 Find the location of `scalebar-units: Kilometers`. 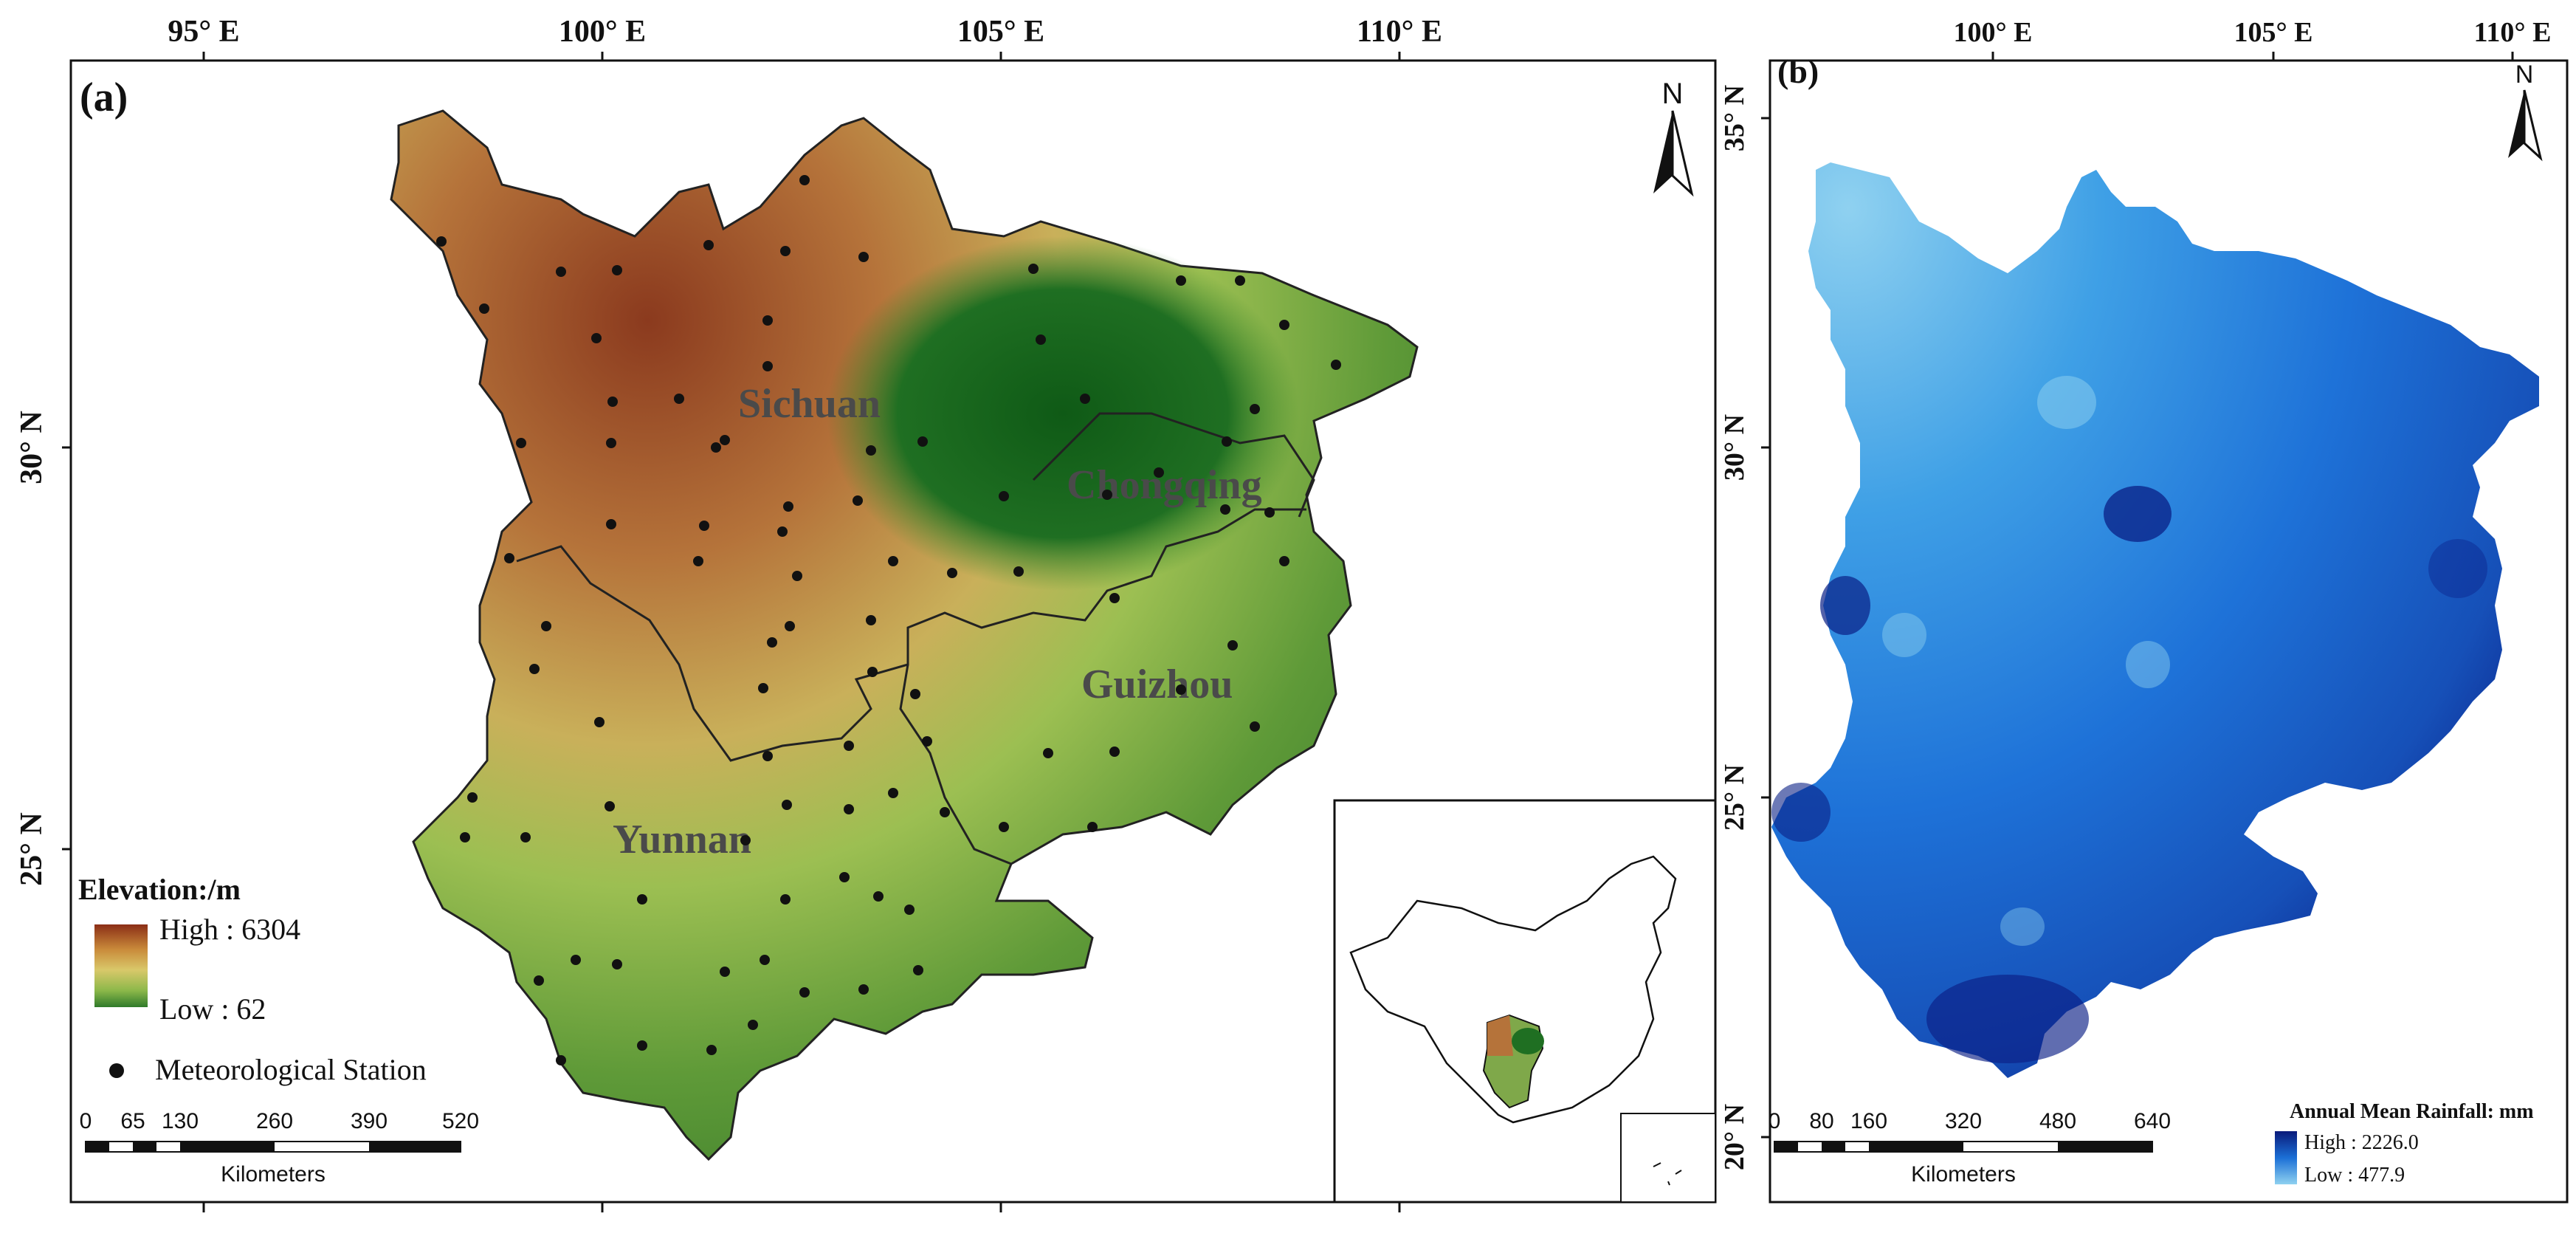

scalebar-units: Kilometers is located at coordinates (274, 1174).